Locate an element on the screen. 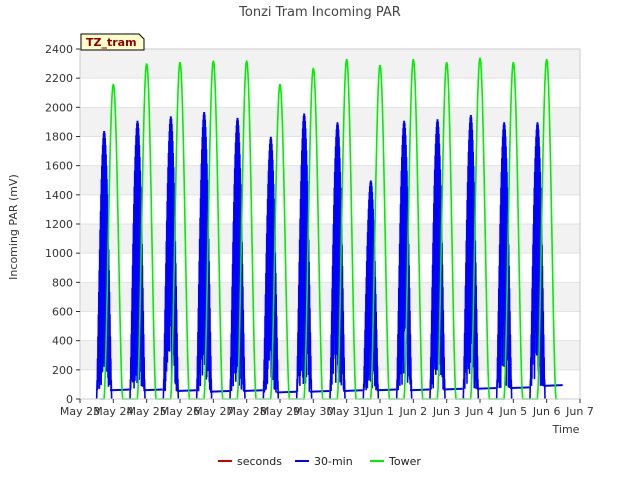  legend-label-30-min: 30-min is located at coordinates (333, 461).